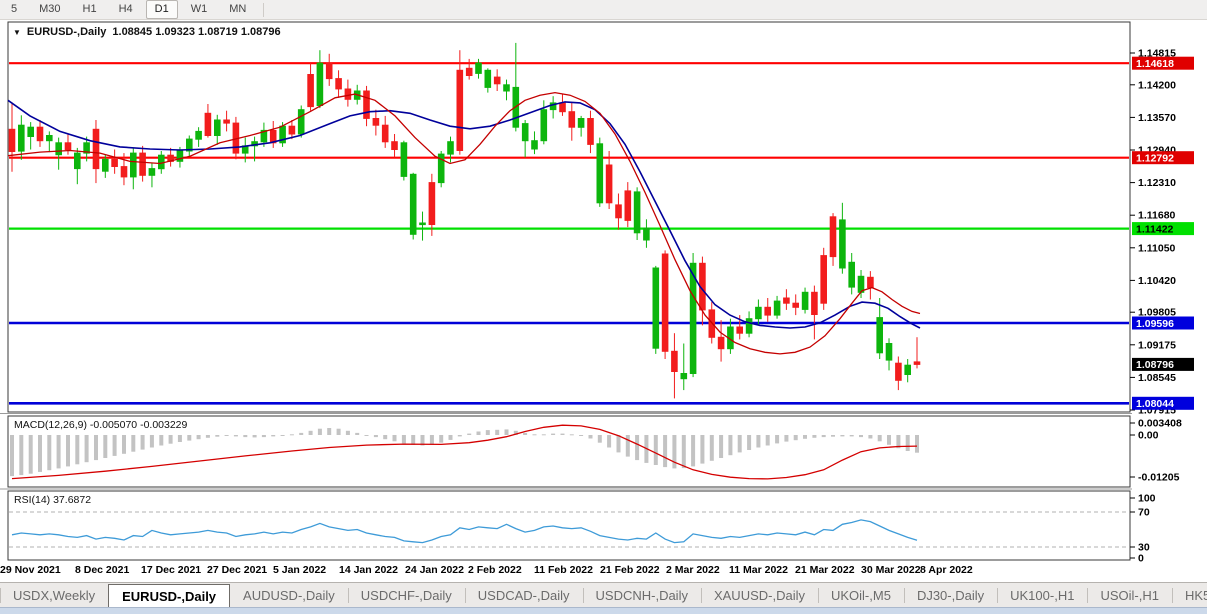 This screenshot has height=614, width=1207. I want to click on tab-xauusd-daily: XAUUSD-,Daily, so click(759, 595).